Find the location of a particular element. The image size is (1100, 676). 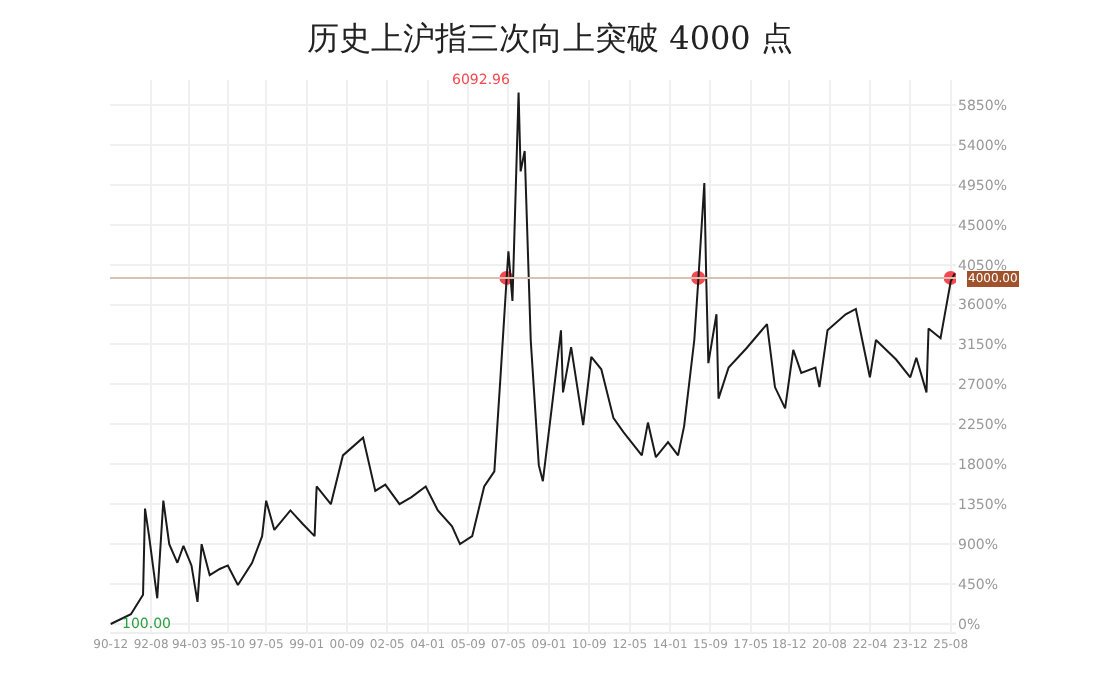

chart-title: 历史上沪指三次向上突破 4000 点 is located at coordinates (550, 38).